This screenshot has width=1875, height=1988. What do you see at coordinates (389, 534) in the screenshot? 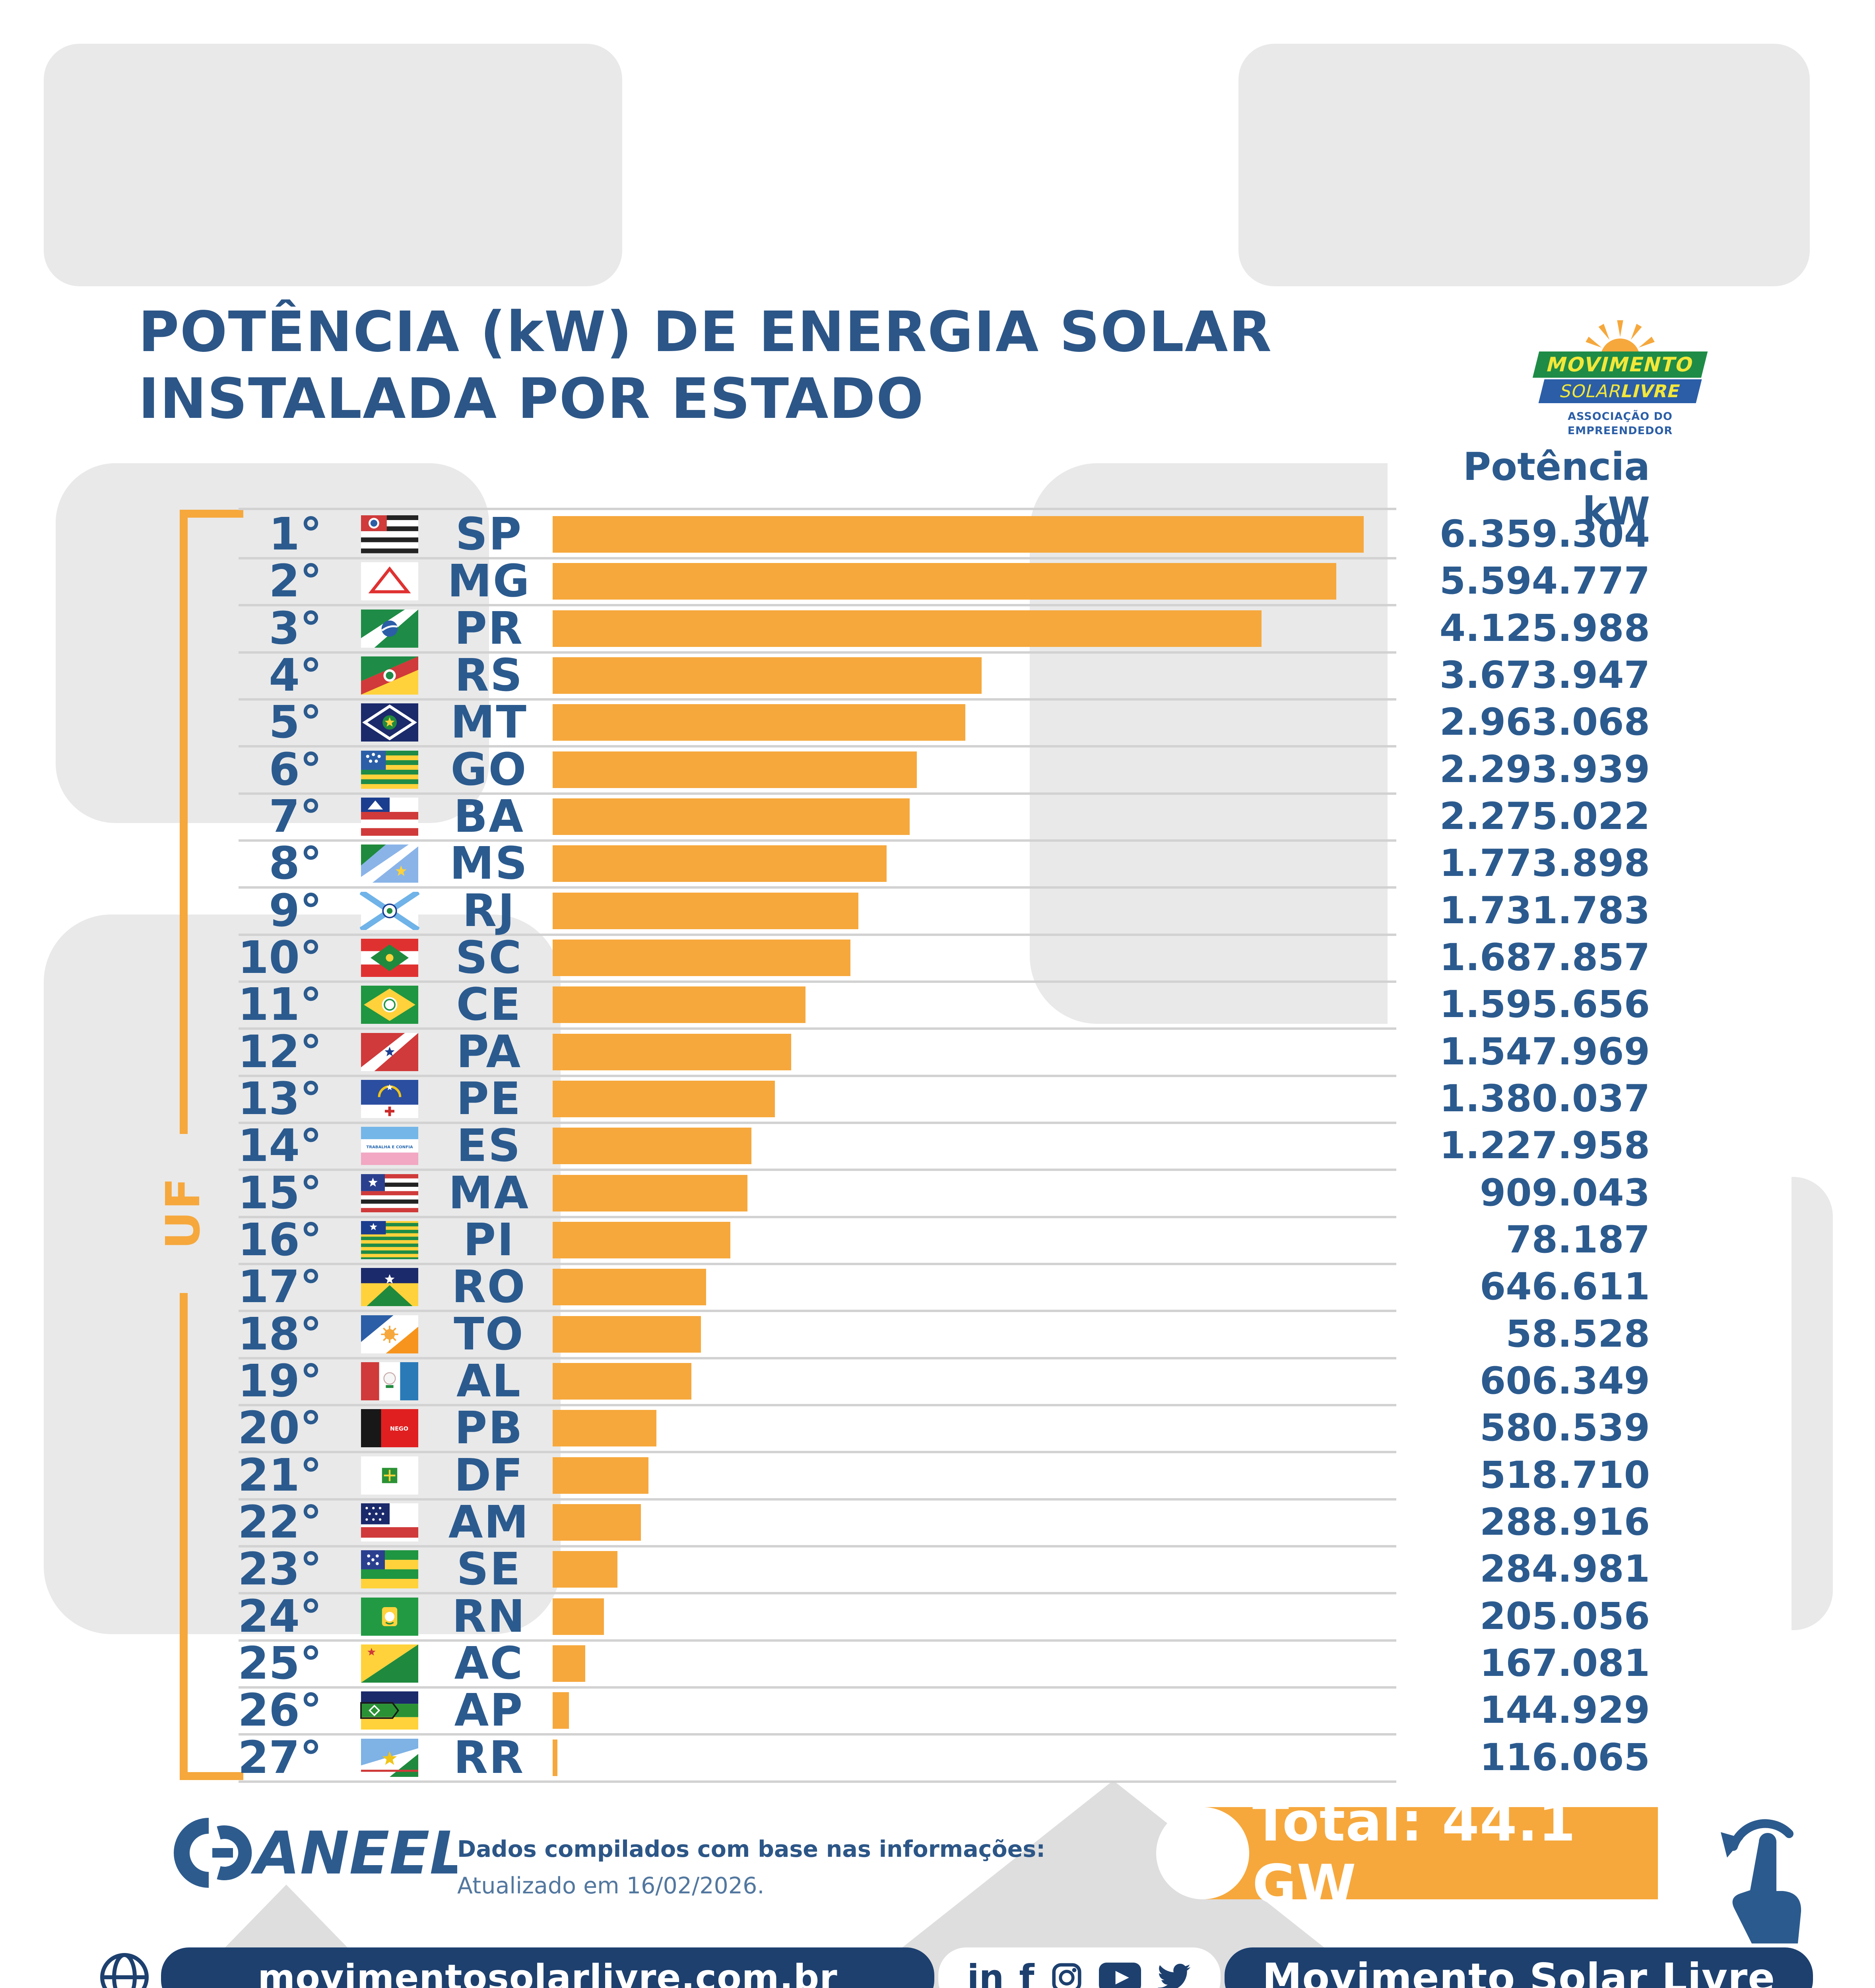
I see `flag-sp` at bounding box center [389, 534].